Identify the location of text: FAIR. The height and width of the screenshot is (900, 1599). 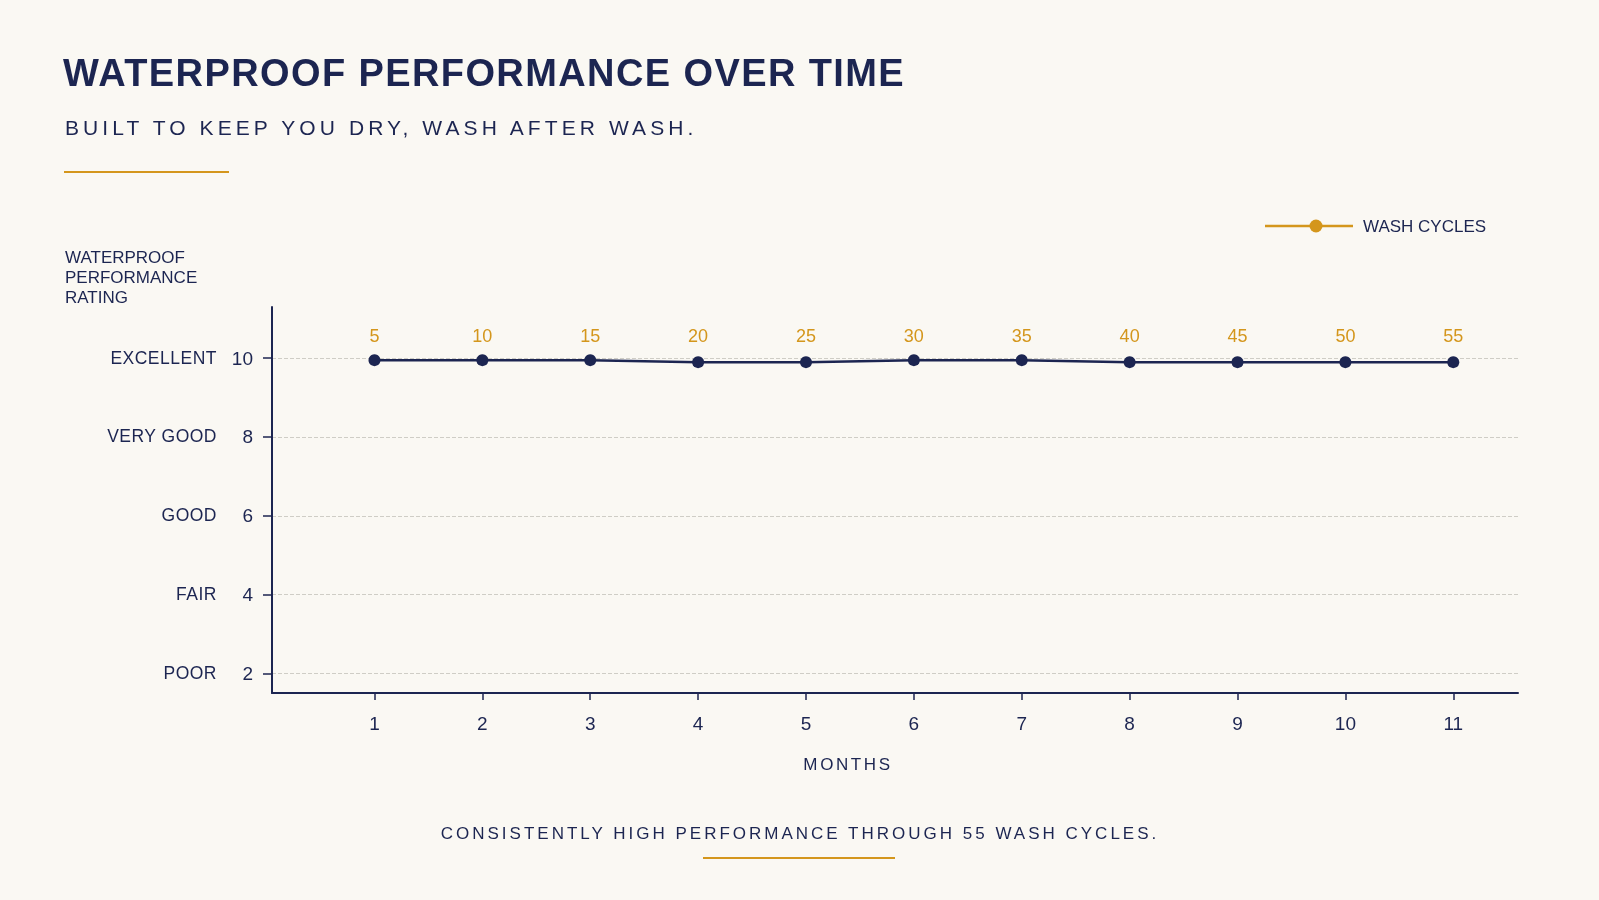
(196, 595).